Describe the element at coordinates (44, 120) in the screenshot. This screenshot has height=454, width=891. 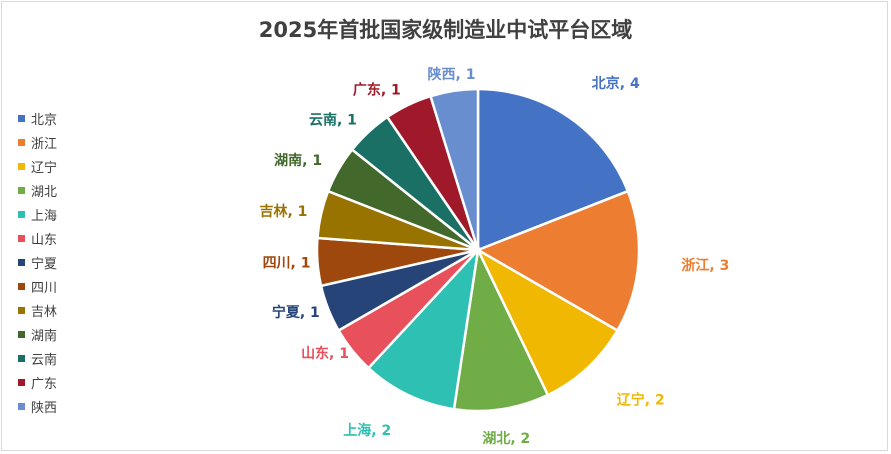
I see `legend-label: 北京` at that location.